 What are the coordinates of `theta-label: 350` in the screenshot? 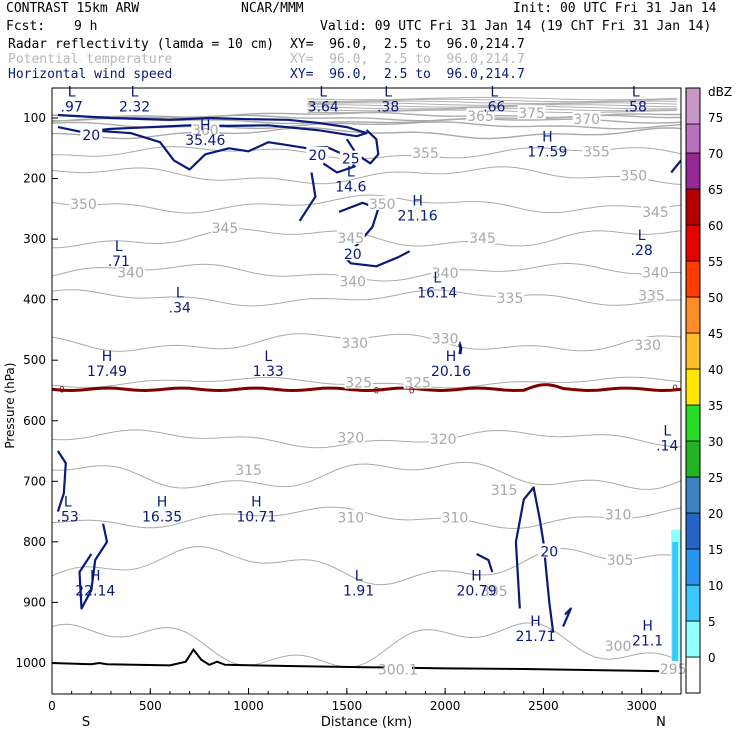 It's located at (83, 205).